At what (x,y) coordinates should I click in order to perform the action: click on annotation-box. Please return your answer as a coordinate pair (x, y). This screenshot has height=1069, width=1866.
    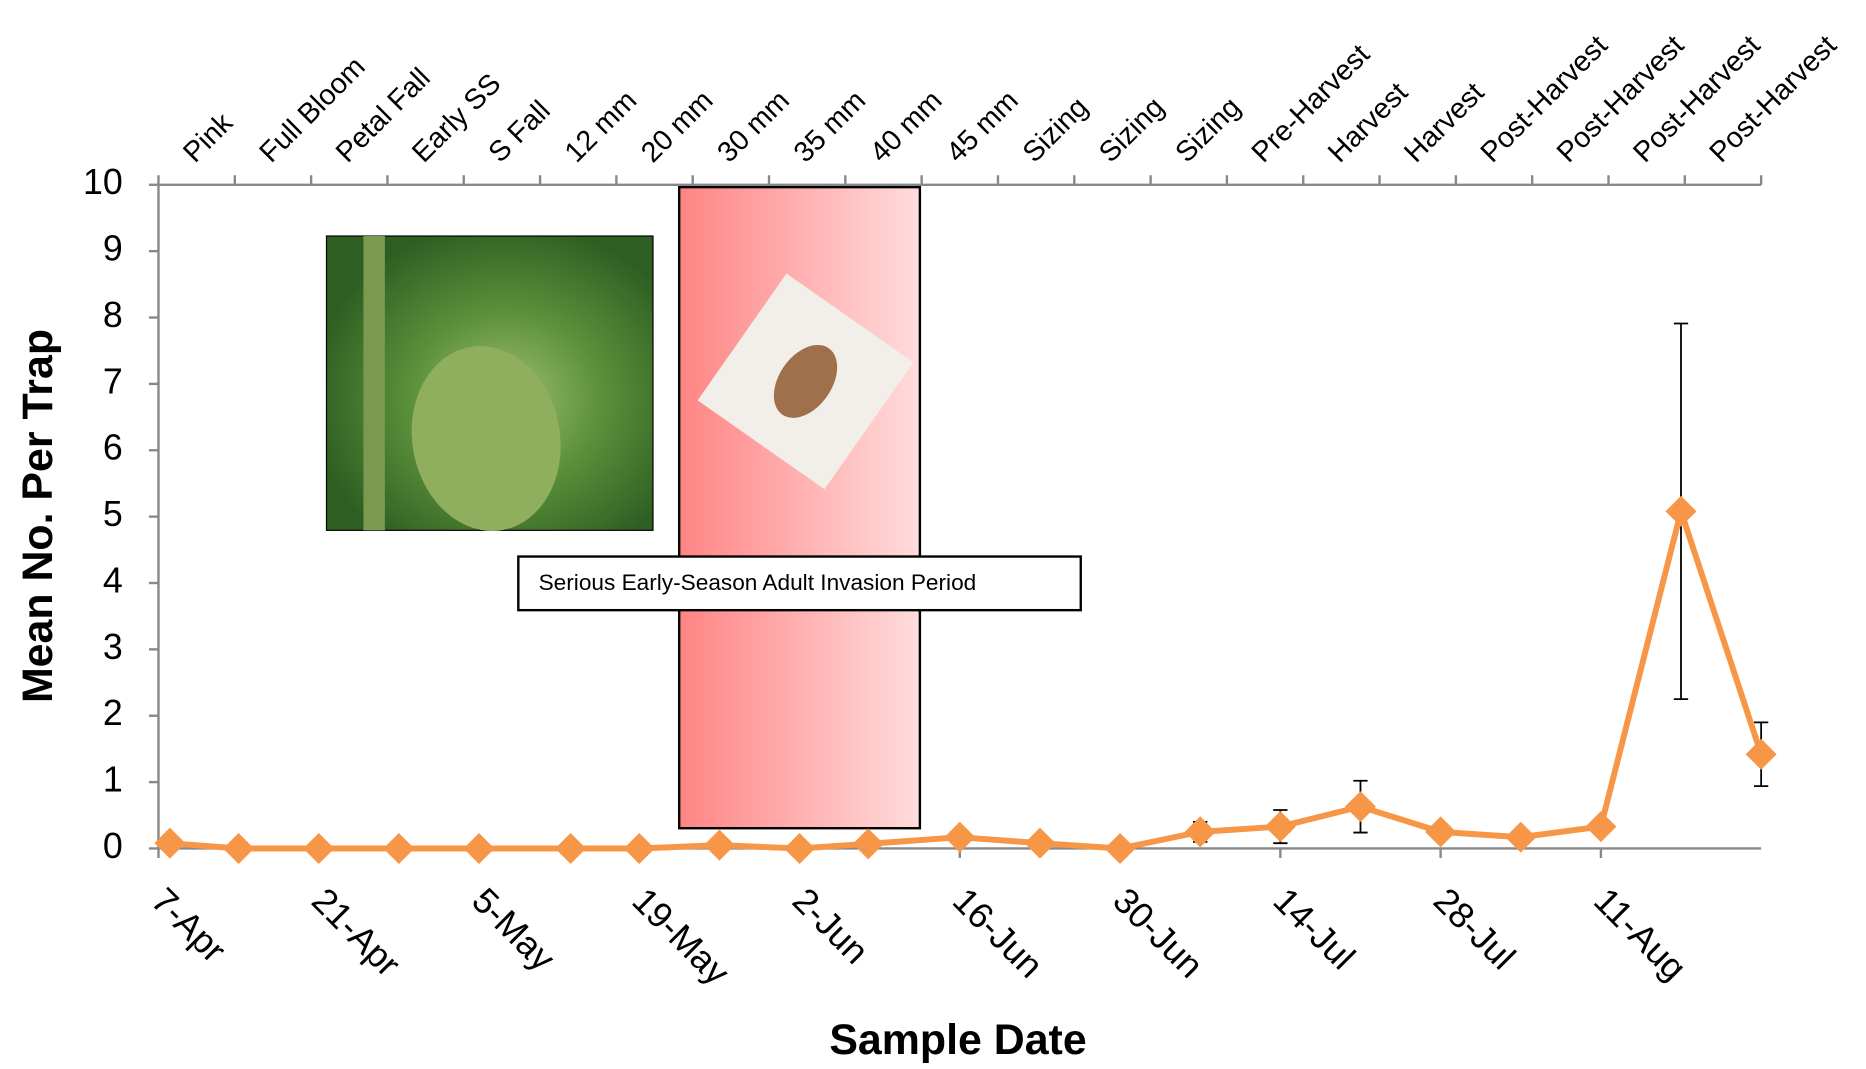
    Looking at the image, I should click on (799, 583).